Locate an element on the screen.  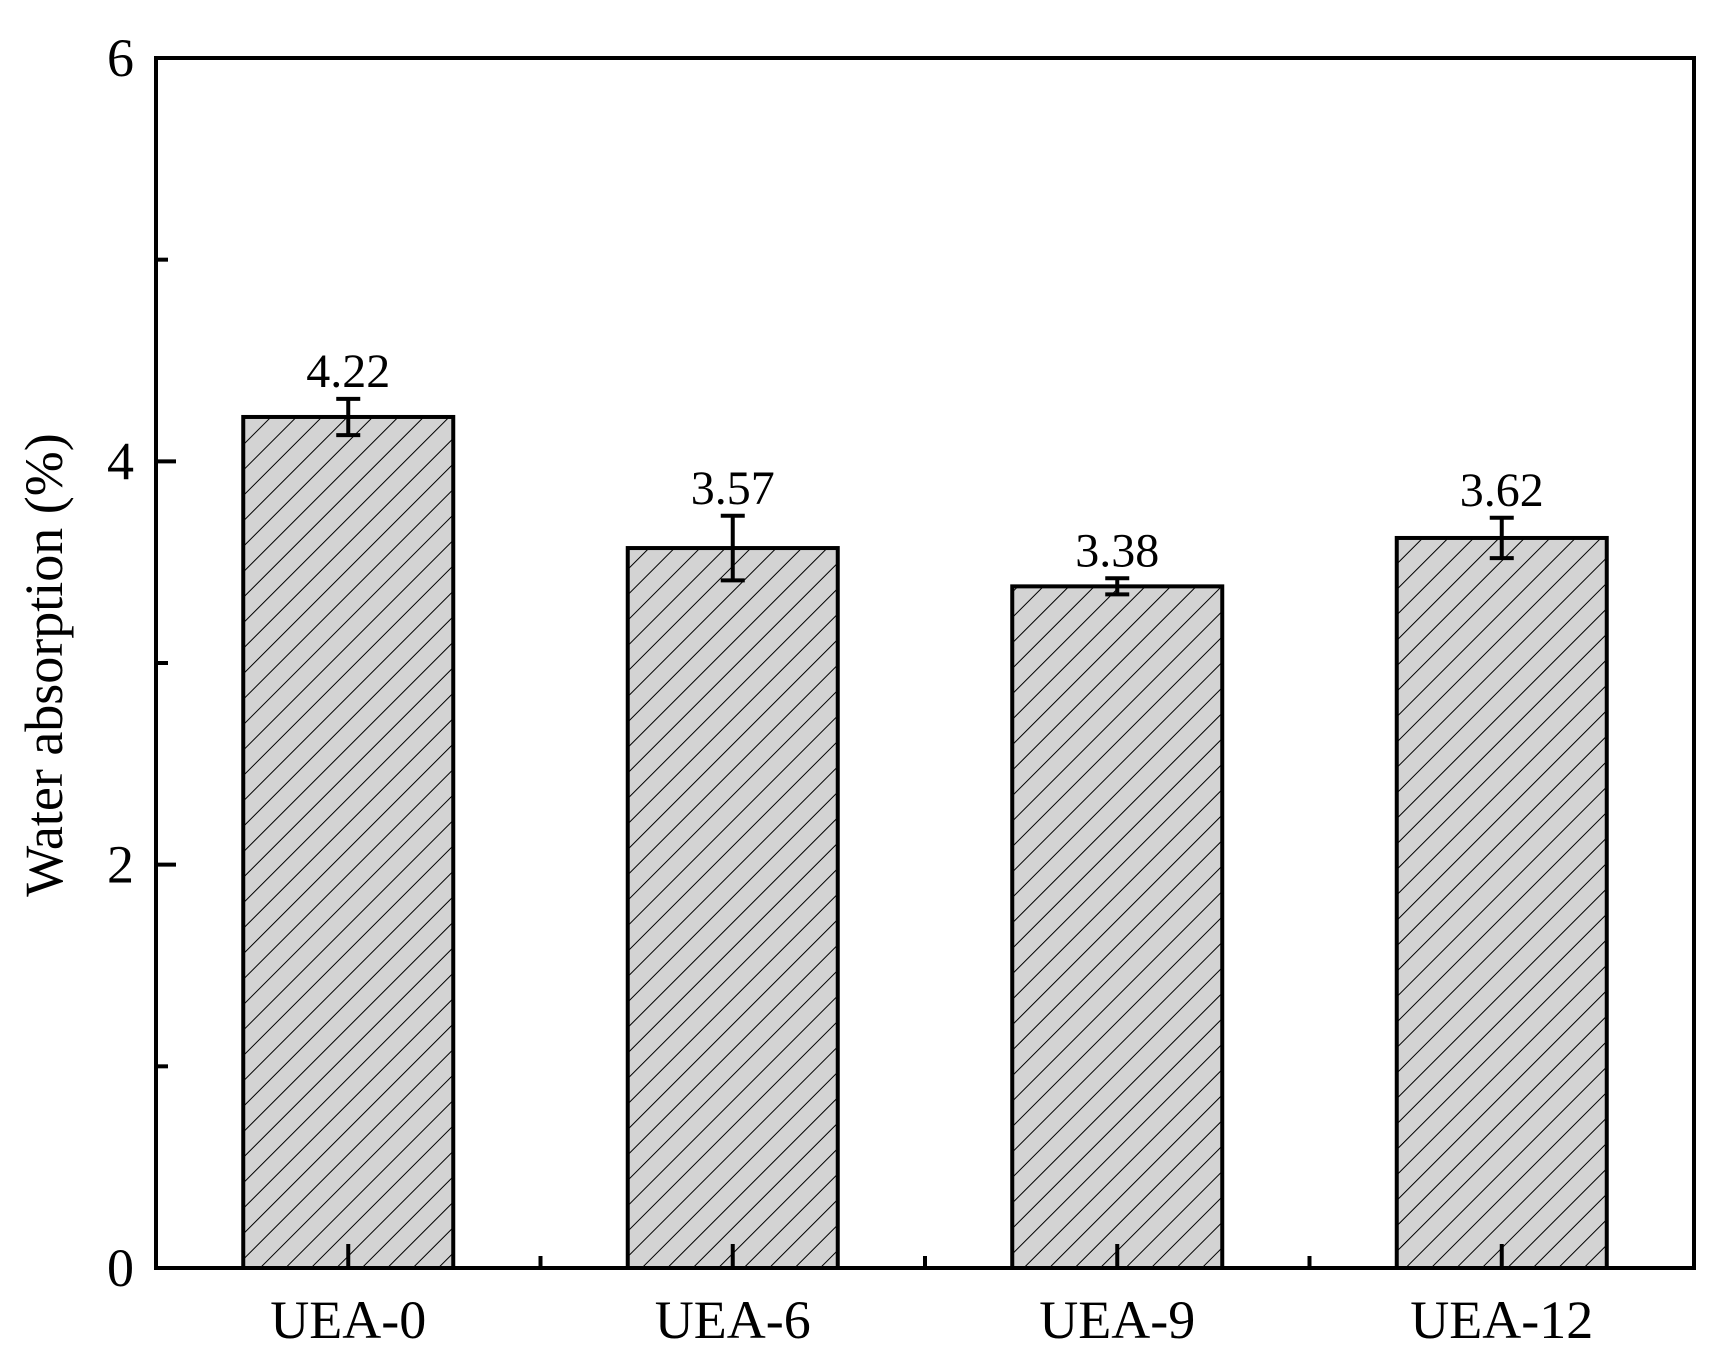
y-tick-label-6: 6 is located at coordinates (120, 58).